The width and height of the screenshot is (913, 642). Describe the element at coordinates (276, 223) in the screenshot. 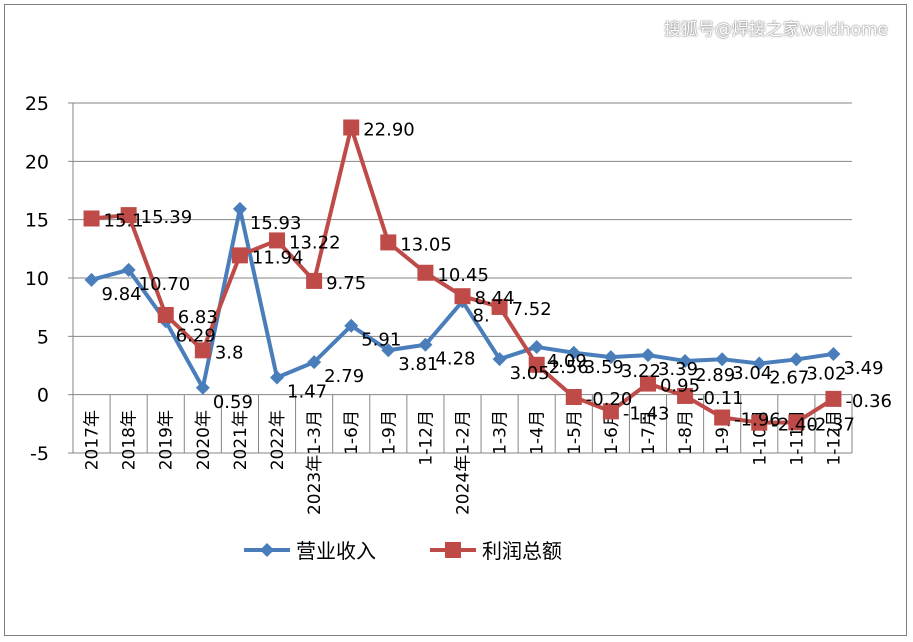

I see `revenue-data-label: 15.93` at that location.